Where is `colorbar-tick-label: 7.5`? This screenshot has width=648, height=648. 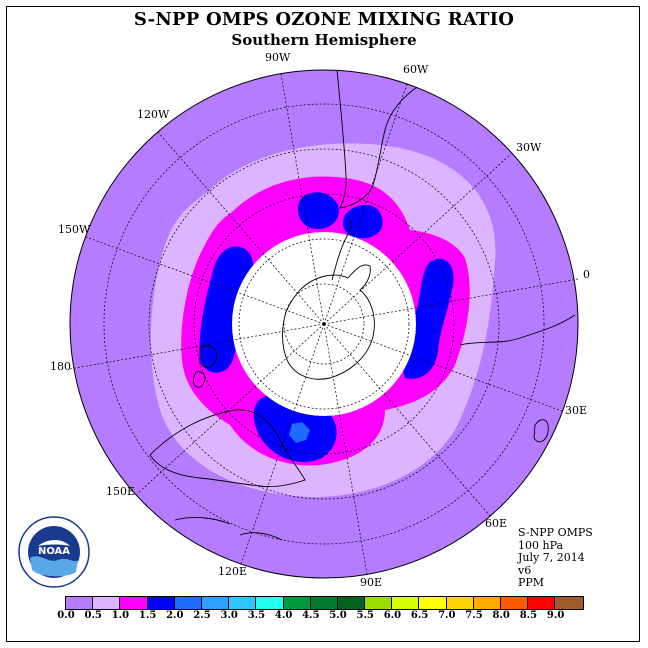
colorbar-tick-label: 7.5 is located at coordinates (474, 615).